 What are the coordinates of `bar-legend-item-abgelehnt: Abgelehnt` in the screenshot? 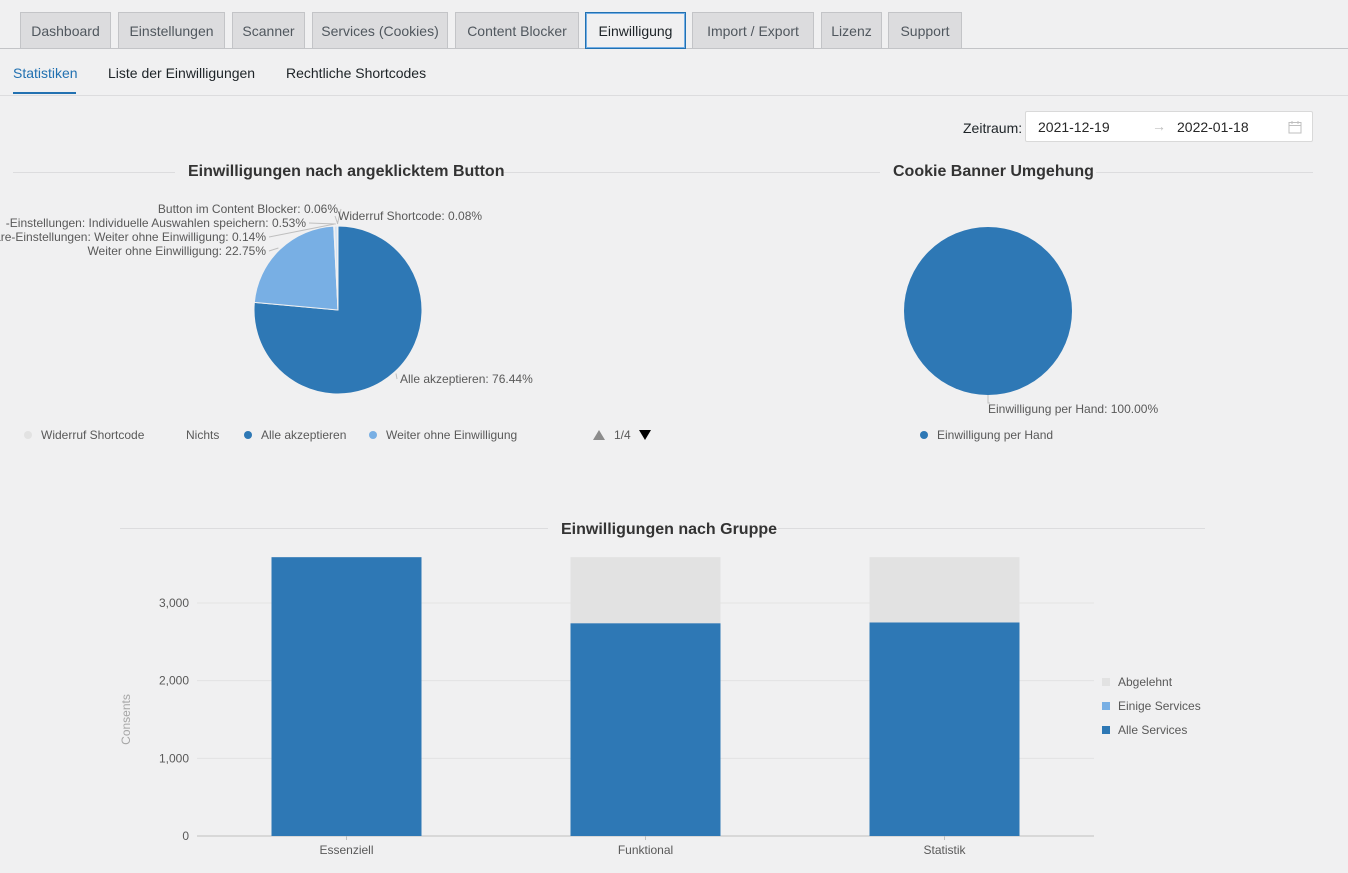 It's located at (1145, 682).